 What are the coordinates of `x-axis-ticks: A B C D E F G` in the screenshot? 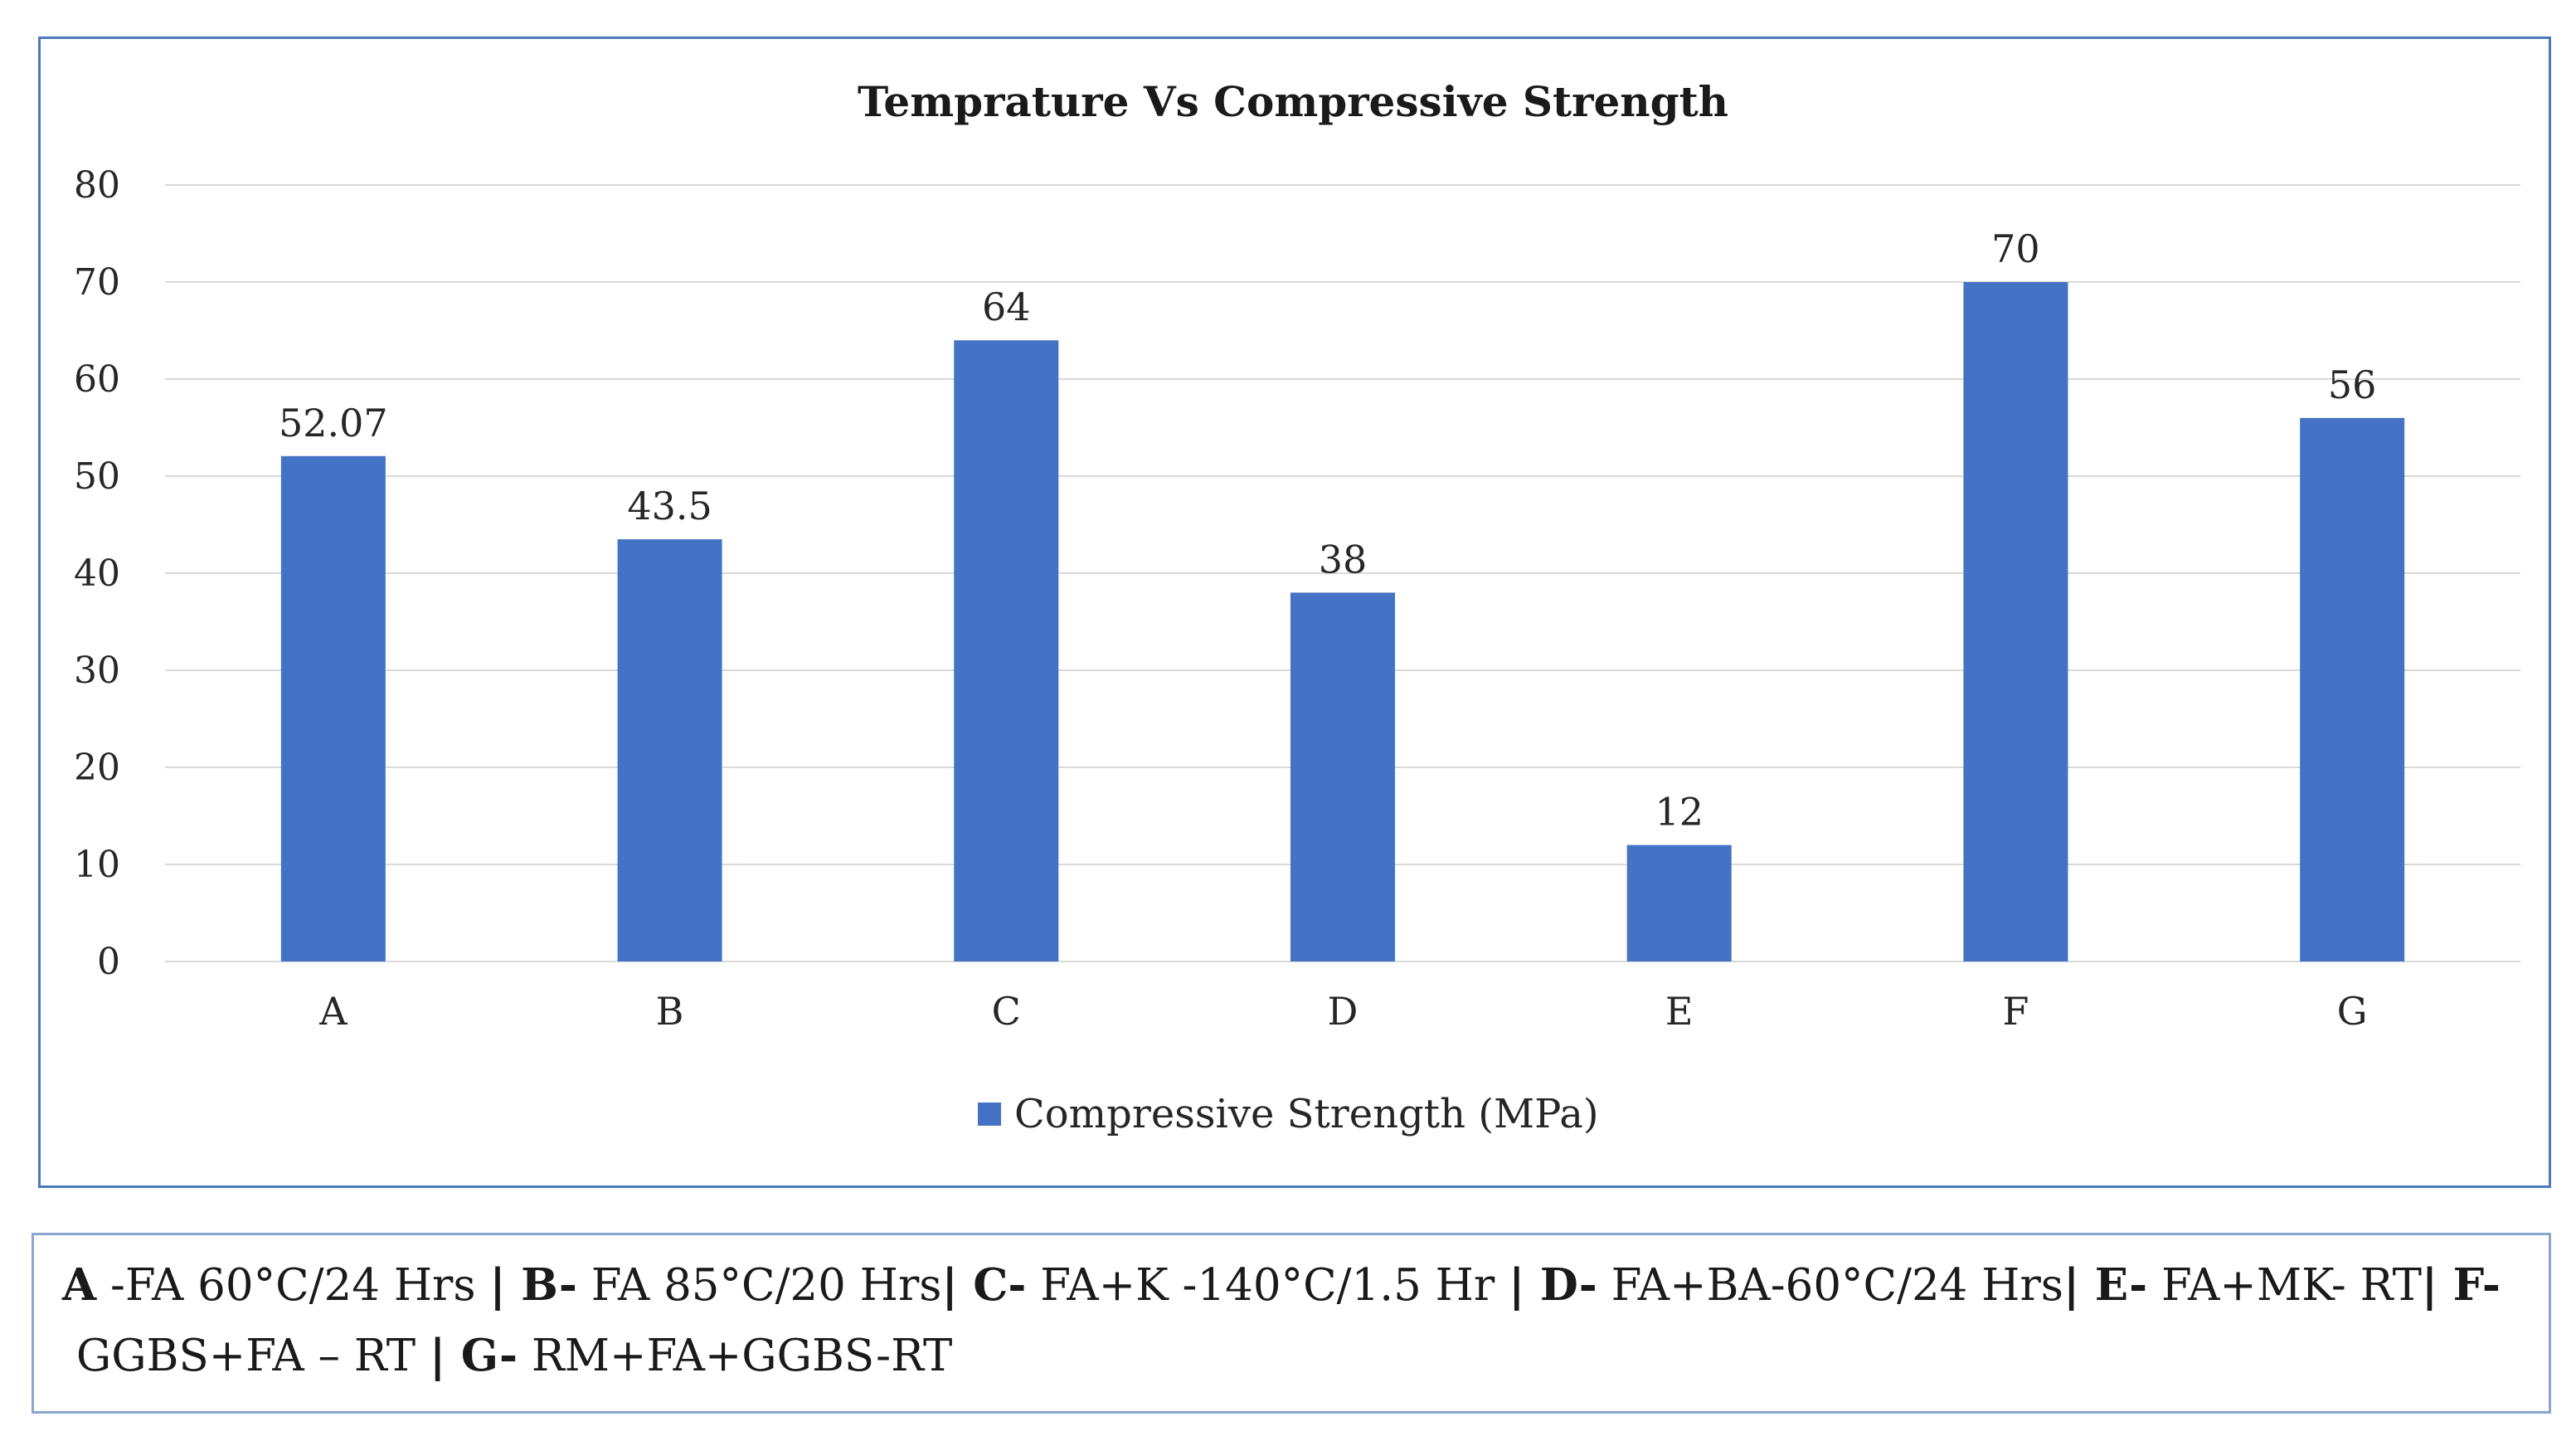 It's located at (1342, 1012).